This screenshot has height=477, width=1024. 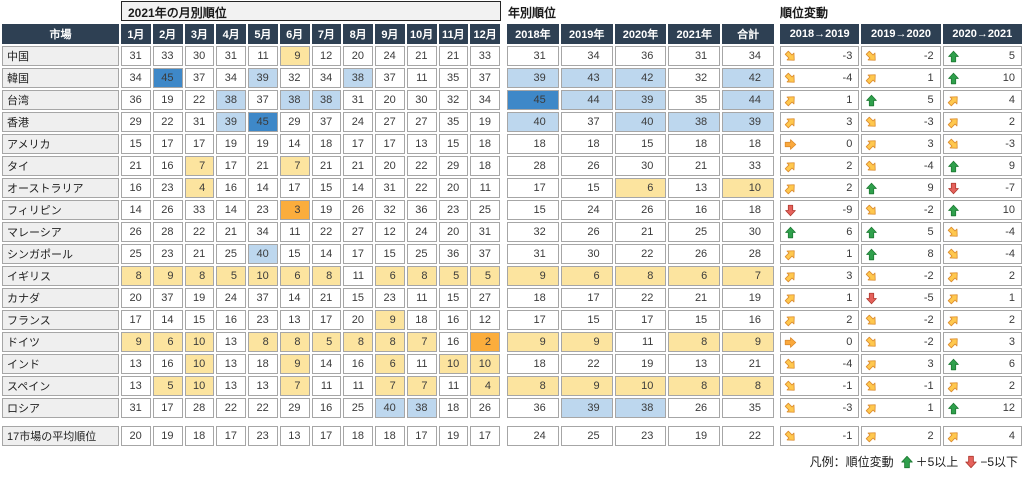 What do you see at coordinates (640, 210) in the screenshot?
I see `table-row: 15 24 26 16 18` at bounding box center [640, 210].